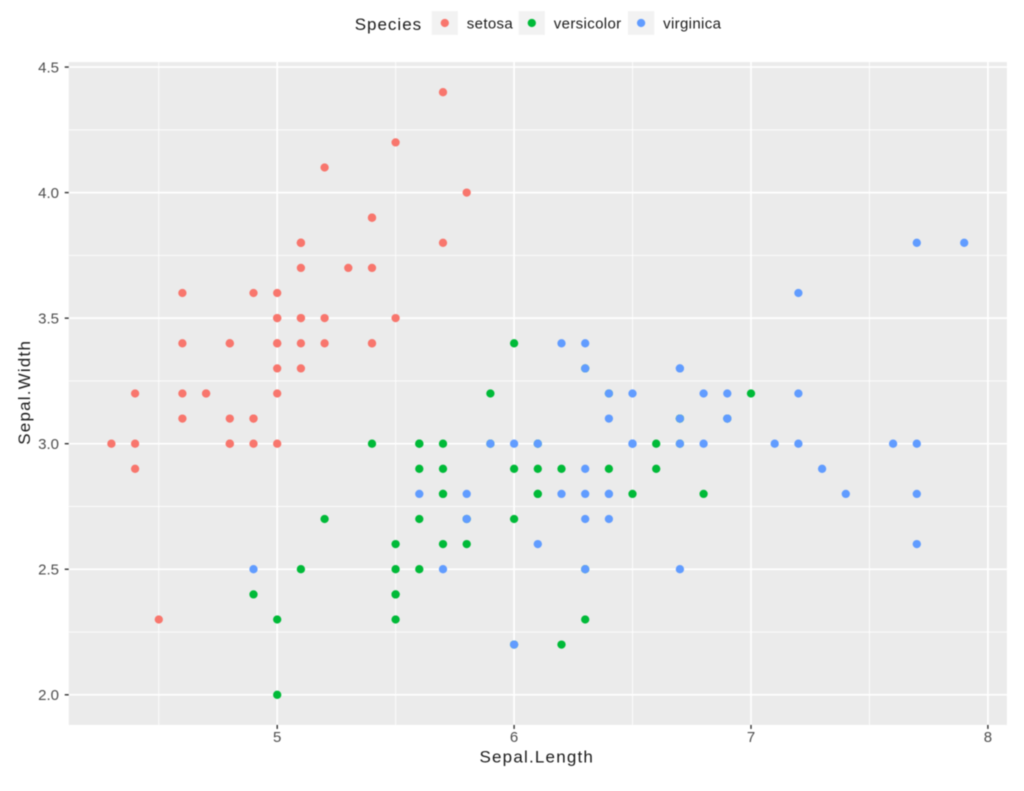  Describe the element at coordinates (48, 444) in the screenshot. I see `svg-text: 3.0` at that location.